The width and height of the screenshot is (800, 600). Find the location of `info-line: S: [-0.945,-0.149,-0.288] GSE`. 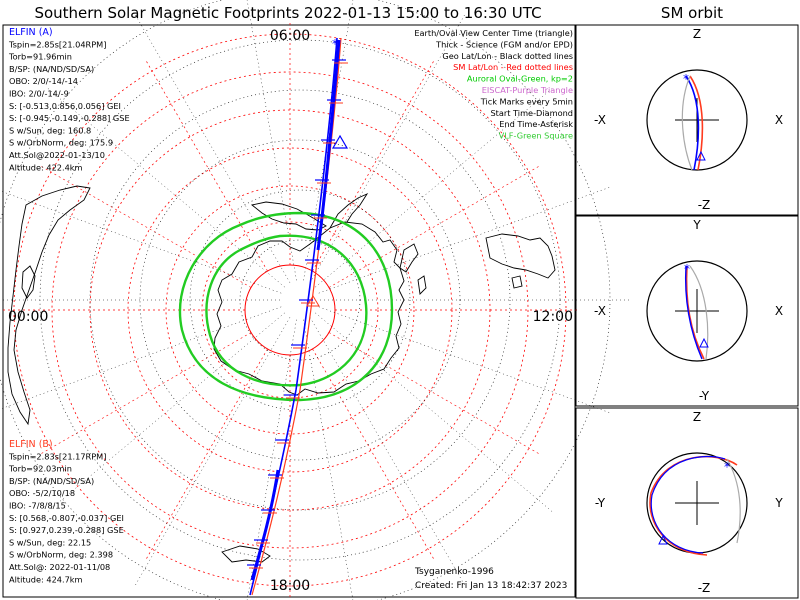

info-line: S: [-0.945,-0.149,-0.288] GSE is located at coordinates (69, 118).